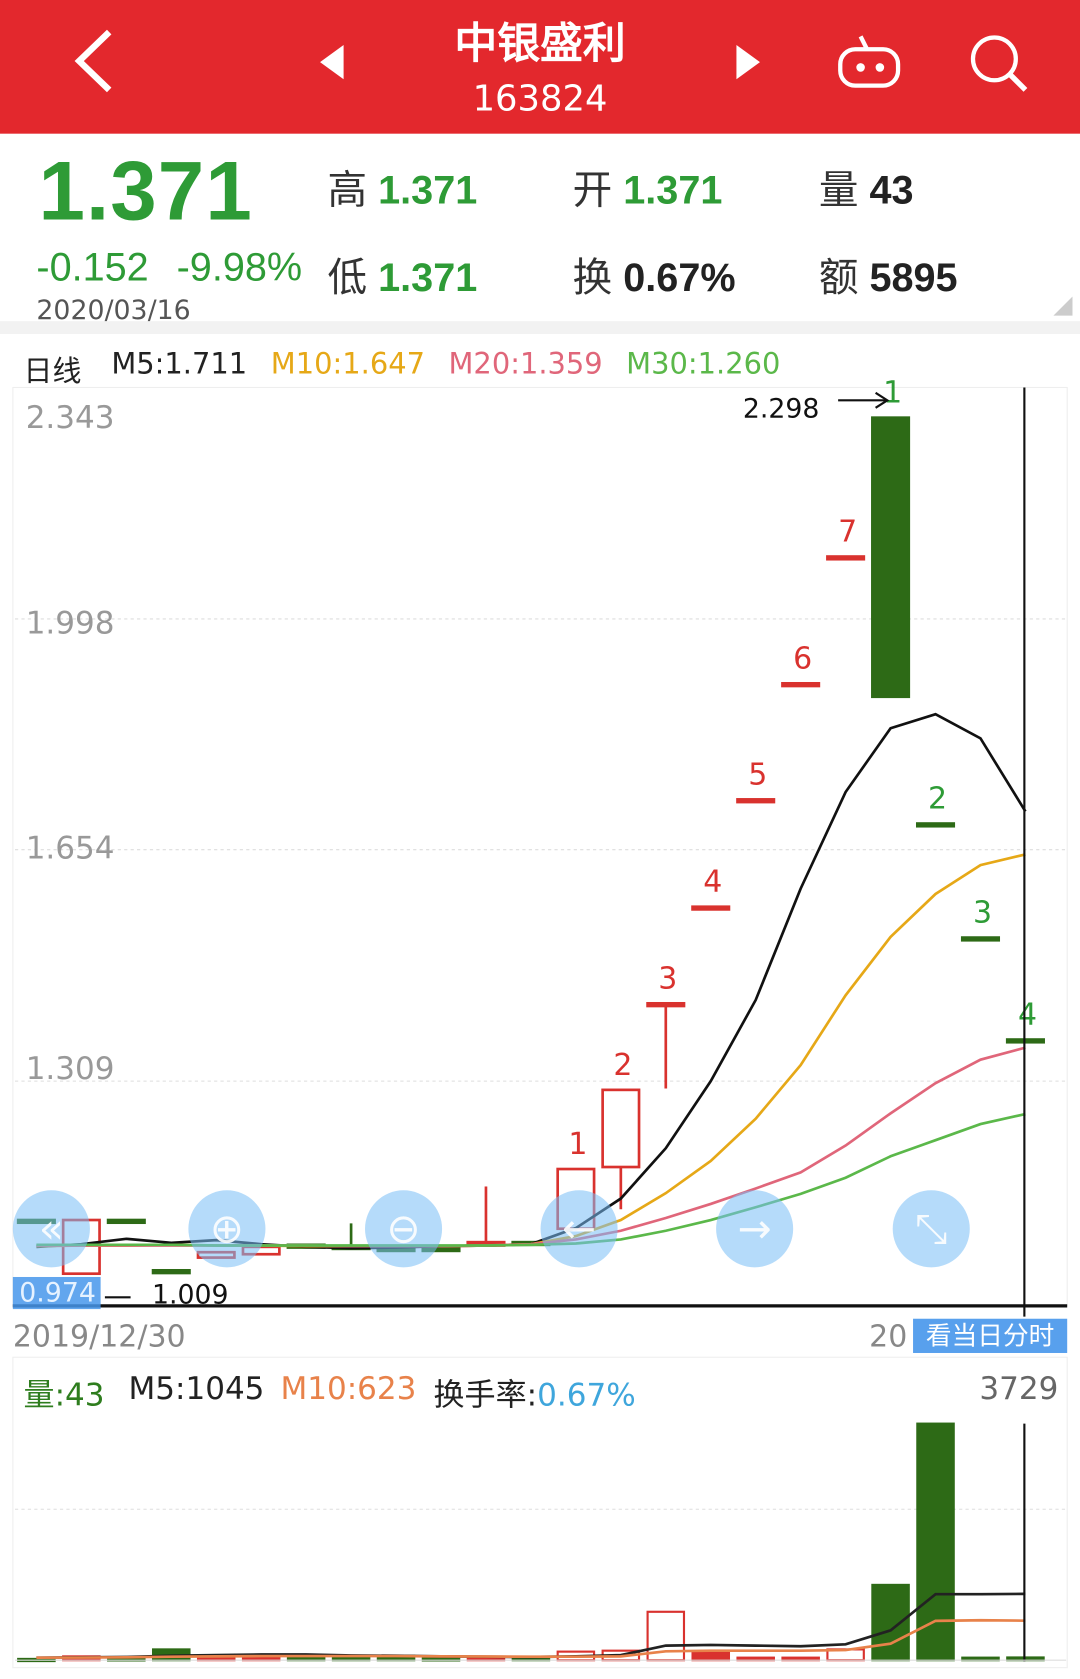 The height and width of the screenshot is (1679, 1080). What do you see at coordinates (781, 408) in the screenshot?
I see `max-price-label: 2.298` at bounding box center [781, 408].